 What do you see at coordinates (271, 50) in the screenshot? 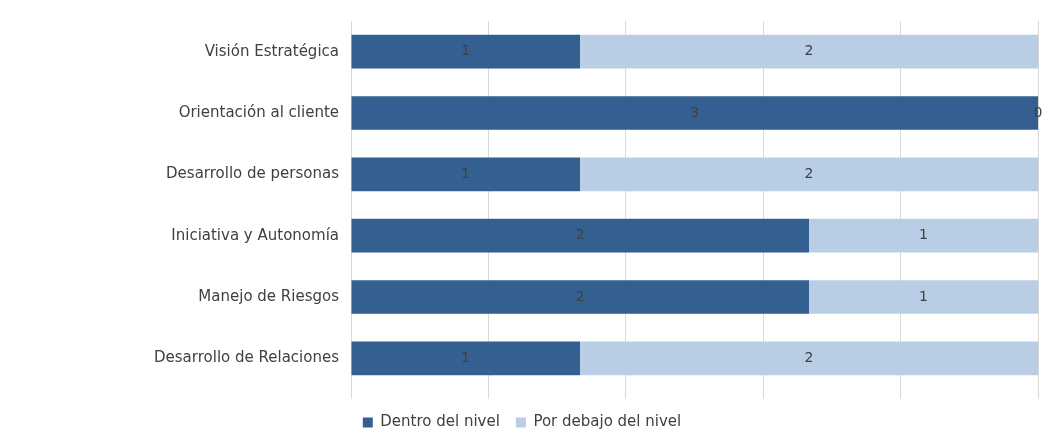
I see `y-tick-label: Visión Estratégica` at bounding box center [271, 50].